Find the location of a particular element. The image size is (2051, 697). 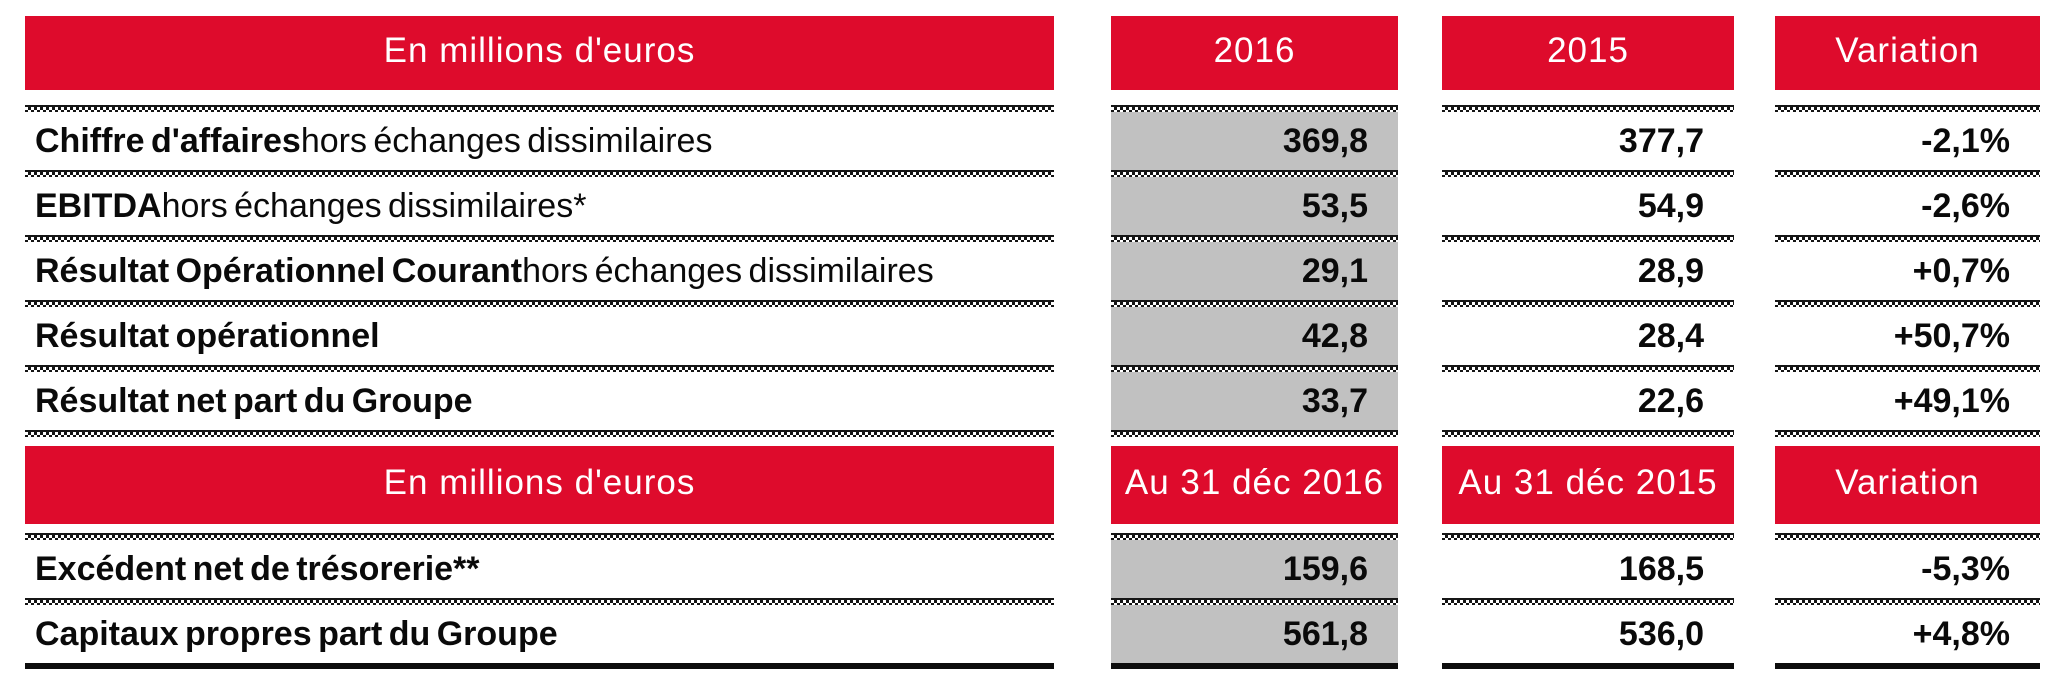

section1-header-2015: 2015 is located at coordinates (1588, 53).